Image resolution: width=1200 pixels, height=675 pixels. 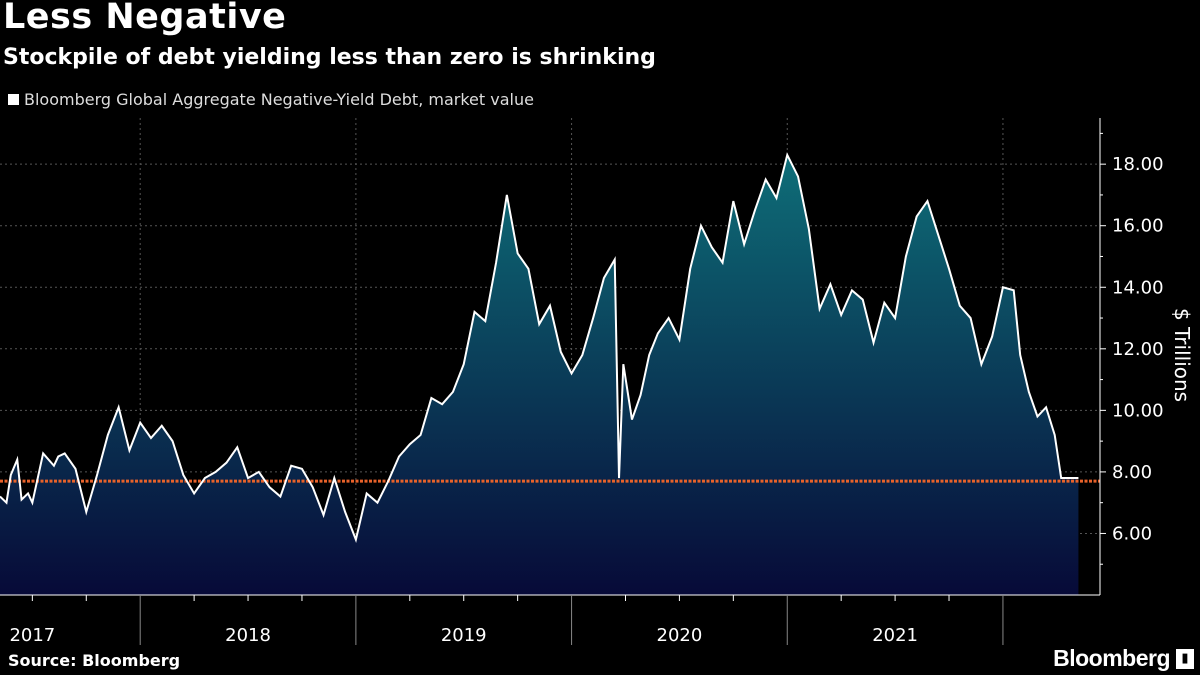 What do you see at coordinates (506, 620) in the screenshot?
I see `x-axis-ticks: 2017 2018 2019 2020 2021` at bounding box center [506, 620].